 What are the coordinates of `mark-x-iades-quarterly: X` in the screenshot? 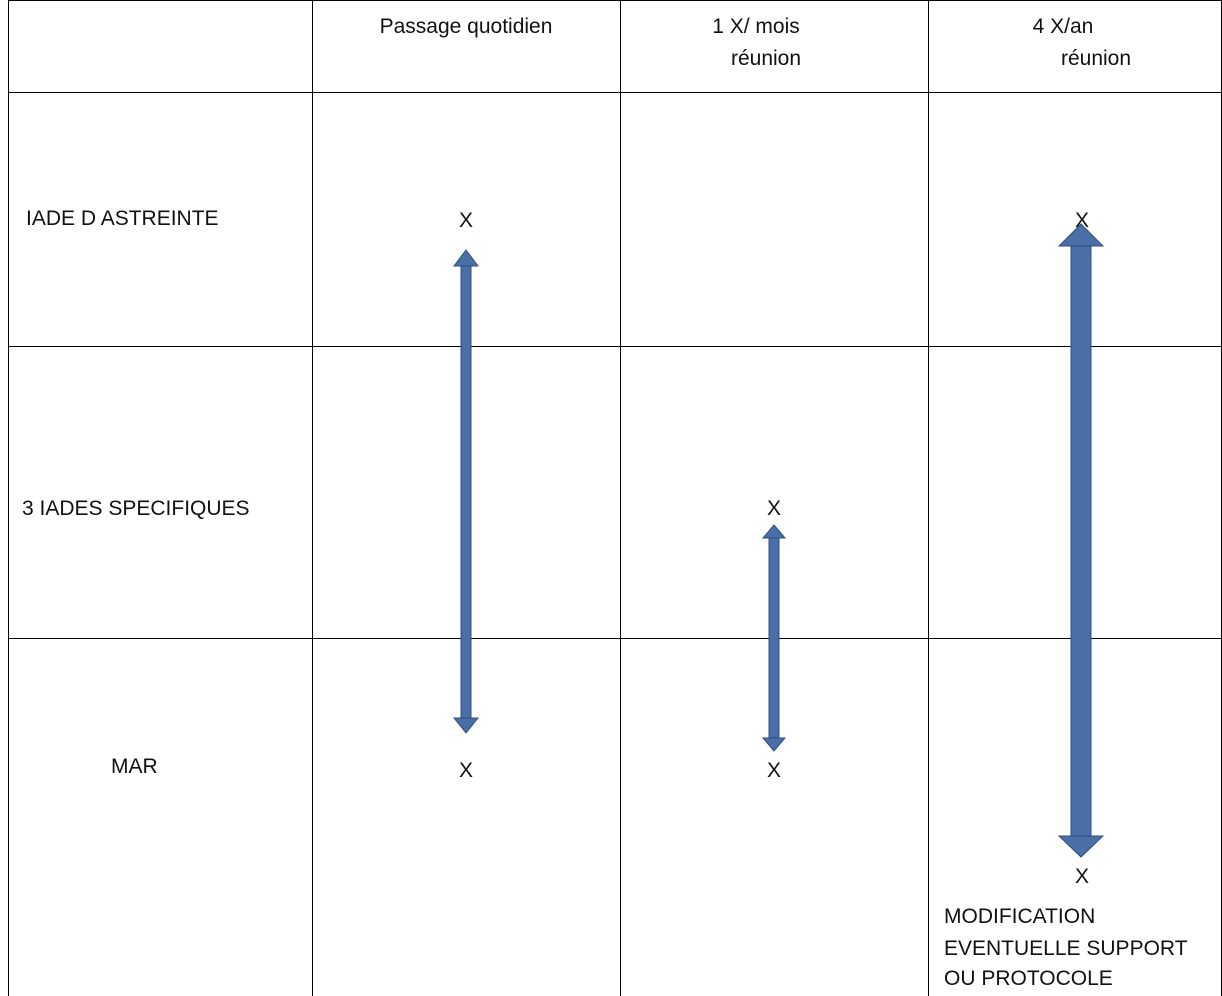 It's located at (1081, 508).